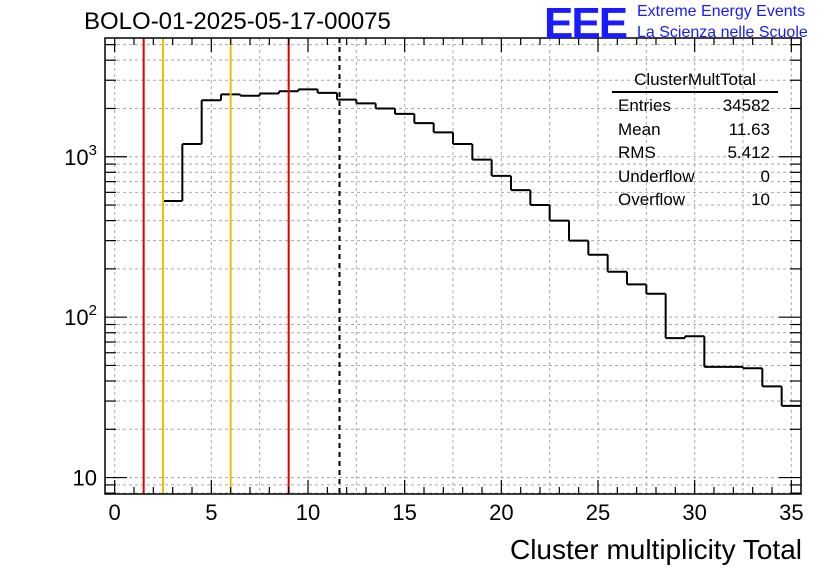 The height and width of the screenshot is (572, 836). Describe the element at coordinates (694, 512) in the screenshot. I see `x-tick-label: 30` at that location.